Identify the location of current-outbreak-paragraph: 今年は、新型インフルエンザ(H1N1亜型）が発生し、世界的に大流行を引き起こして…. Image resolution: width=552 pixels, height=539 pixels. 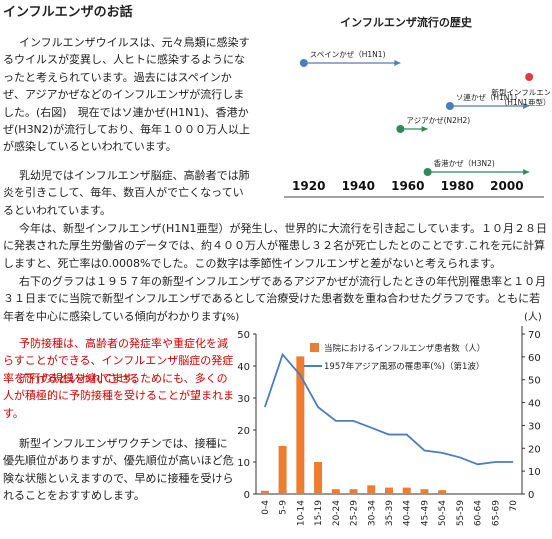
(276, 246).